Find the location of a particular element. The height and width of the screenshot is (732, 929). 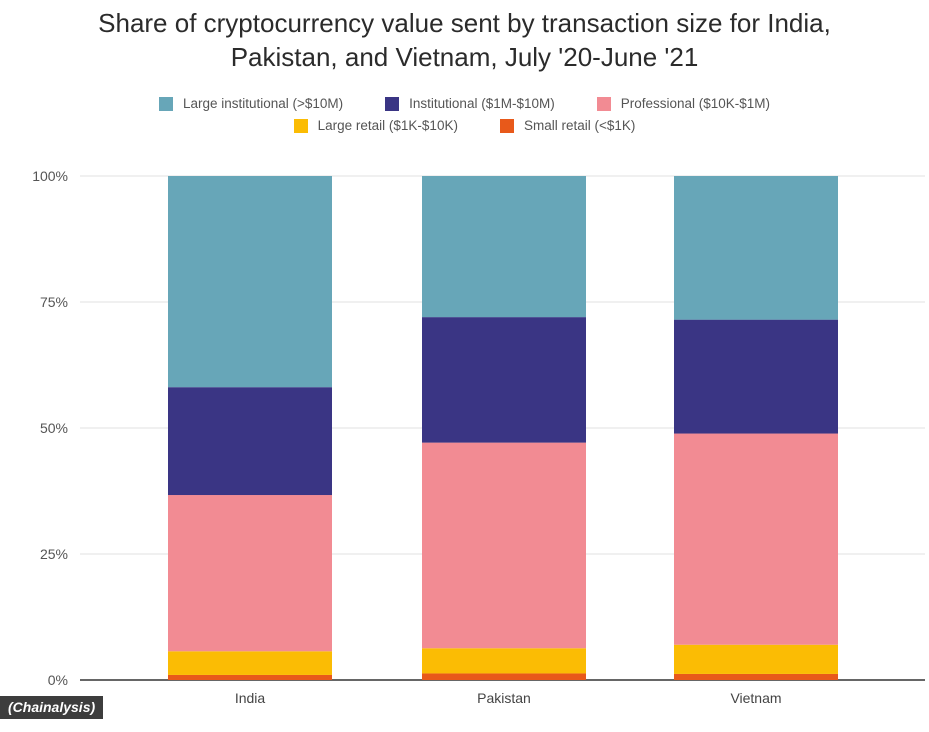

y-tick-label: 0% is located at coordinates (58, 680).